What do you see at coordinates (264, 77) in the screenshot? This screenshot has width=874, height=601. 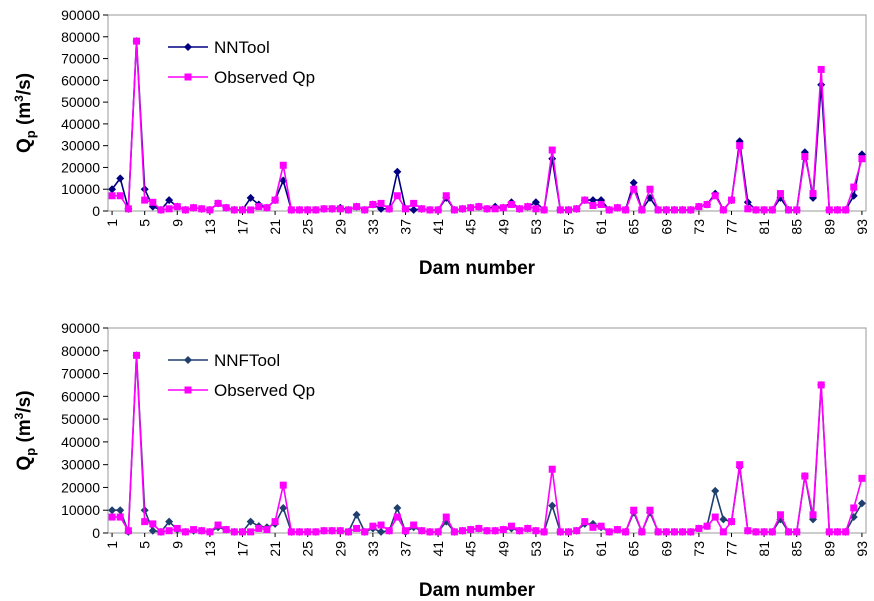 I see `legend-label: Observed Qp` at bounding box center [264, 77].